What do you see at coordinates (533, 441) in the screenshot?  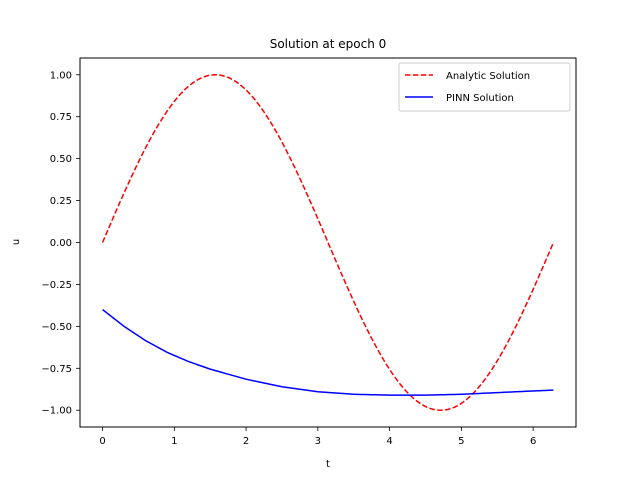 I see `x-tick-label: 6` at bounding box center [533, 441].